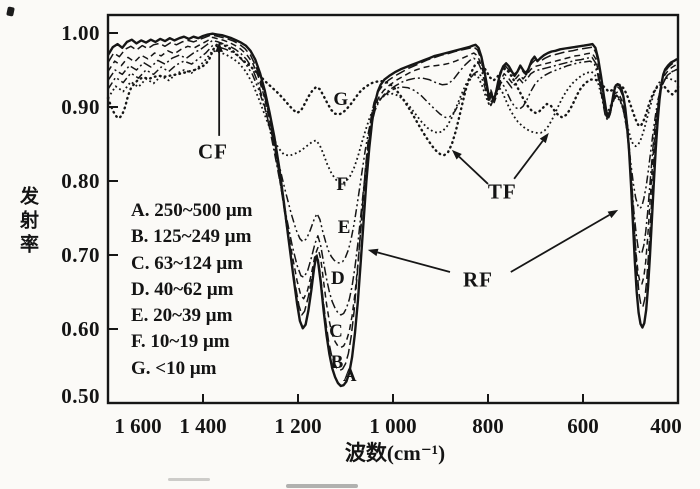 Image resolution: width=700 pixels, height=489 pixels. What do you see at coordinates (337, 363) in the screenshot?
I see `curve-label-b: B` at bounding box center [337, 363].